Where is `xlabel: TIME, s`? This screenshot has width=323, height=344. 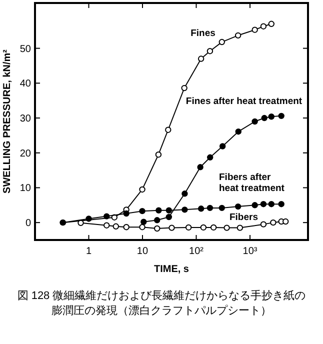 xlabel: TIME, s is located at coordinates (171, 269).